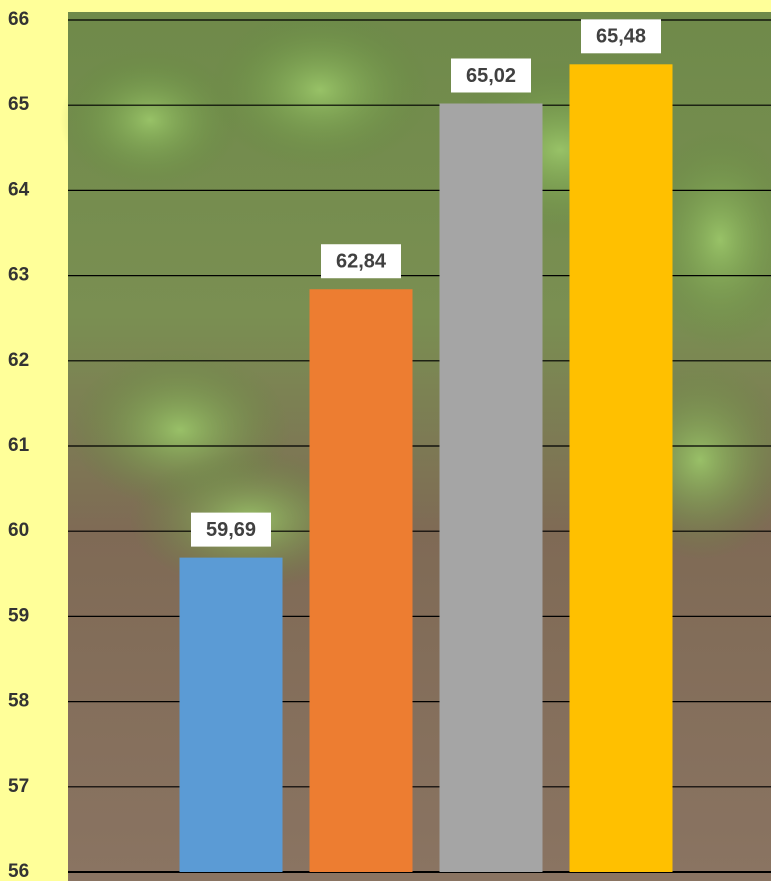  Describe the element at coordinates (18, 19) in the screenshot. I see `y-tick-label: 66` at that location.